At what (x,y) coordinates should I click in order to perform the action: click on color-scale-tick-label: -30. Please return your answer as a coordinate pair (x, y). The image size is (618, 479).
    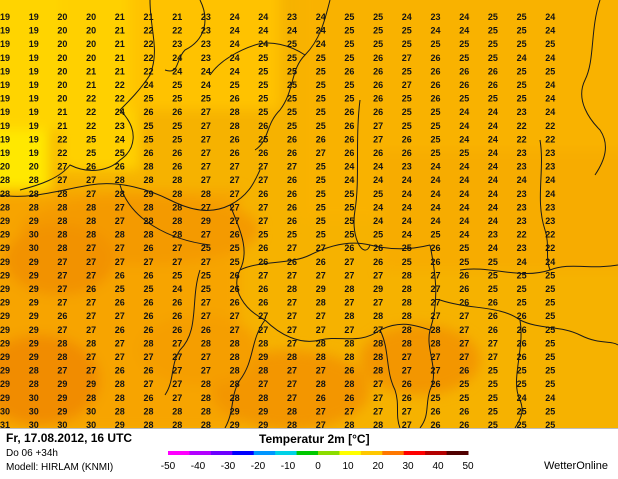
    Looking at the image, I should click on (228, 466).